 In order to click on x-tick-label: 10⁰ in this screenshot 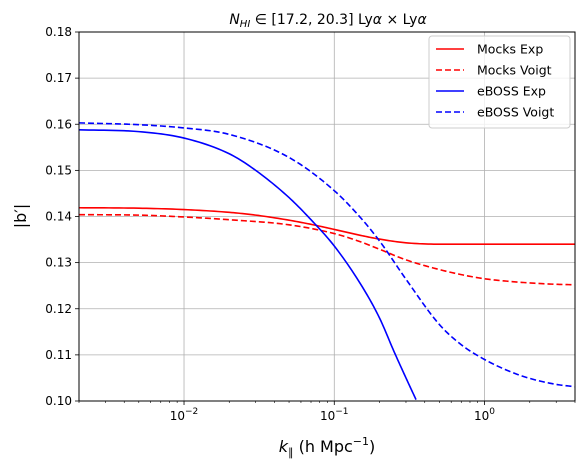, I will do `click(484, 415)`.